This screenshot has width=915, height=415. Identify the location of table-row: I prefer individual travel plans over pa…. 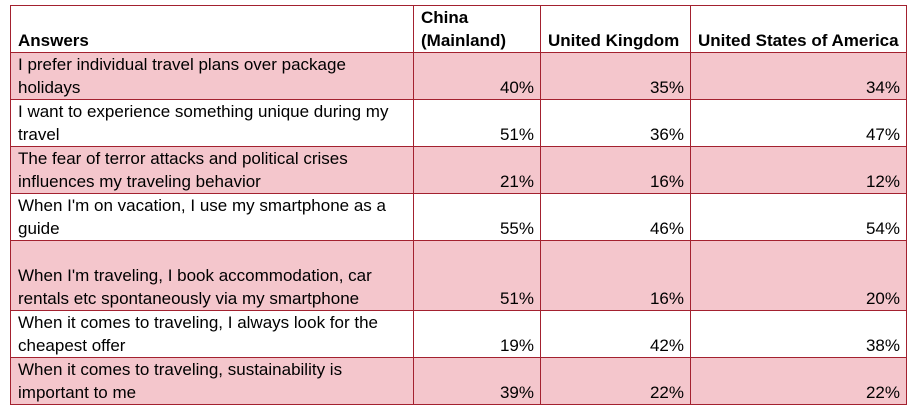
(458, 76).